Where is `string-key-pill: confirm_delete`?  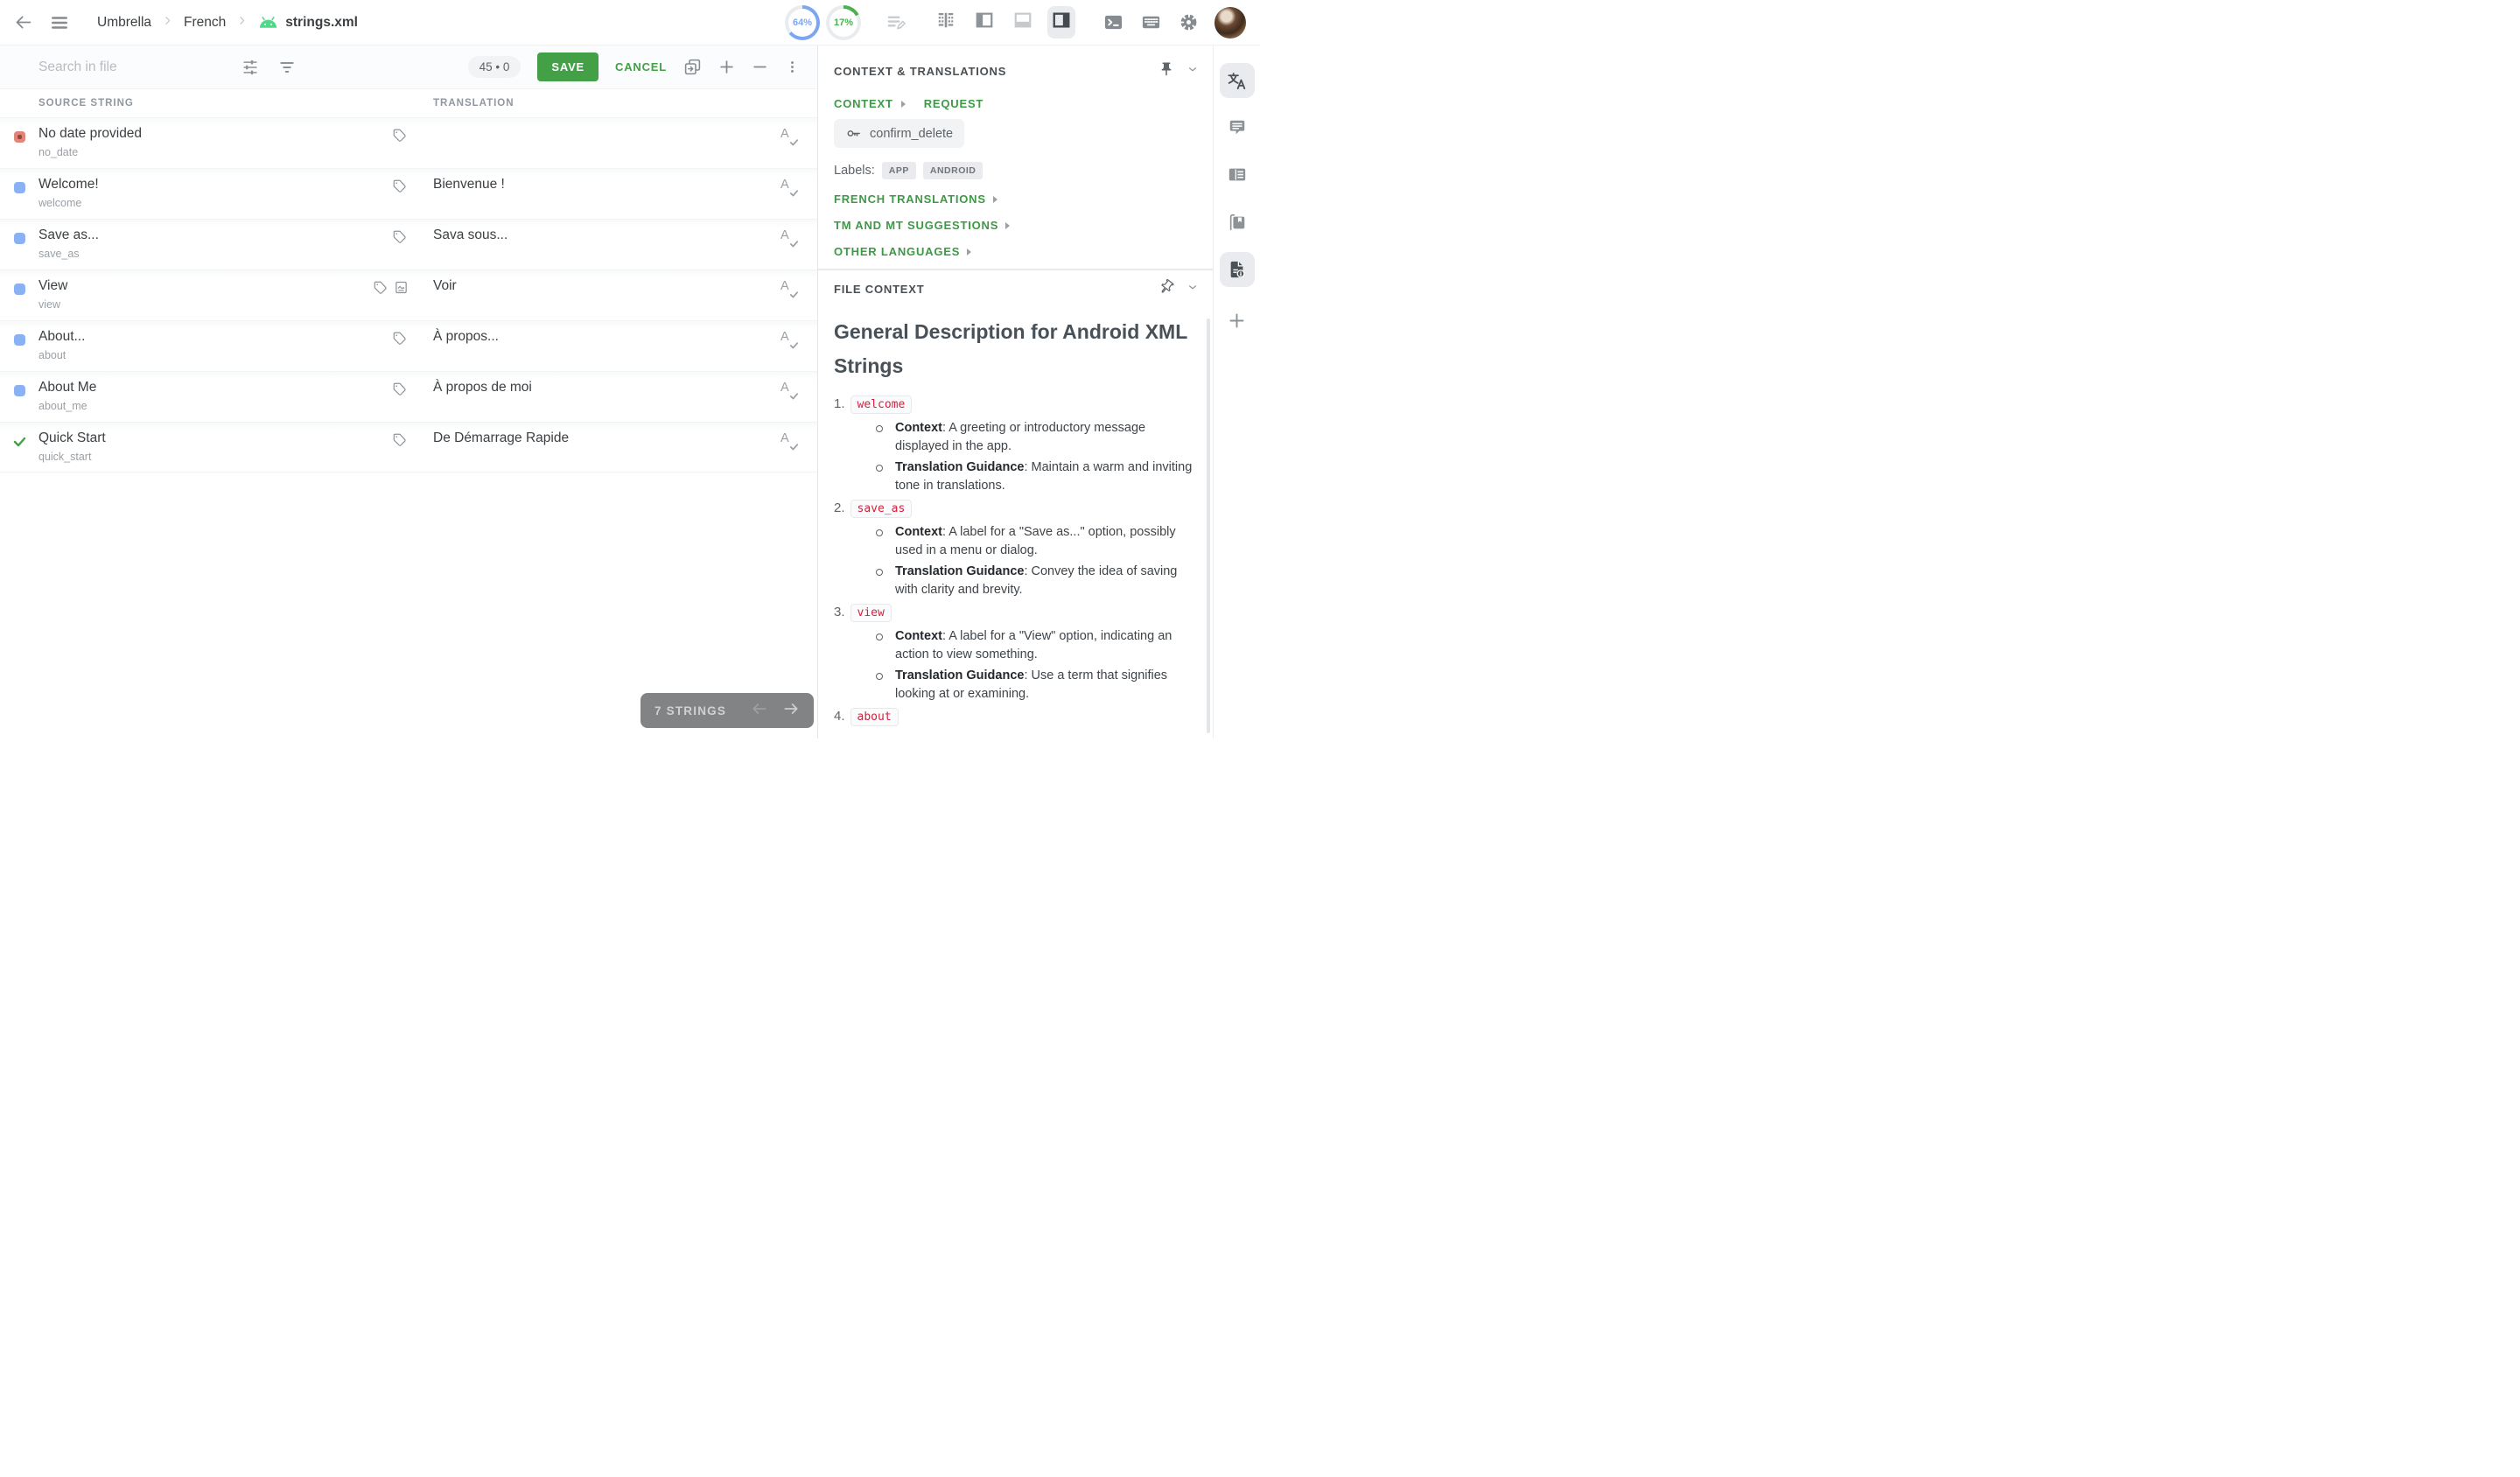
string-key-pill: confirm_delete is located at coordinates (899, 133).